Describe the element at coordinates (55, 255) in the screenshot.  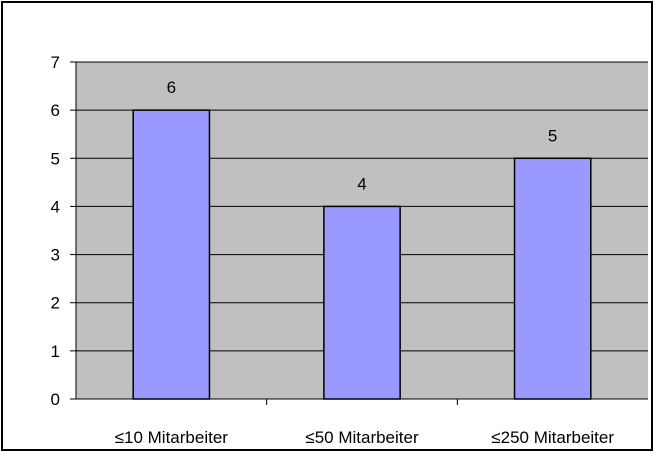
I see `y-tick-label: 3` at that location.